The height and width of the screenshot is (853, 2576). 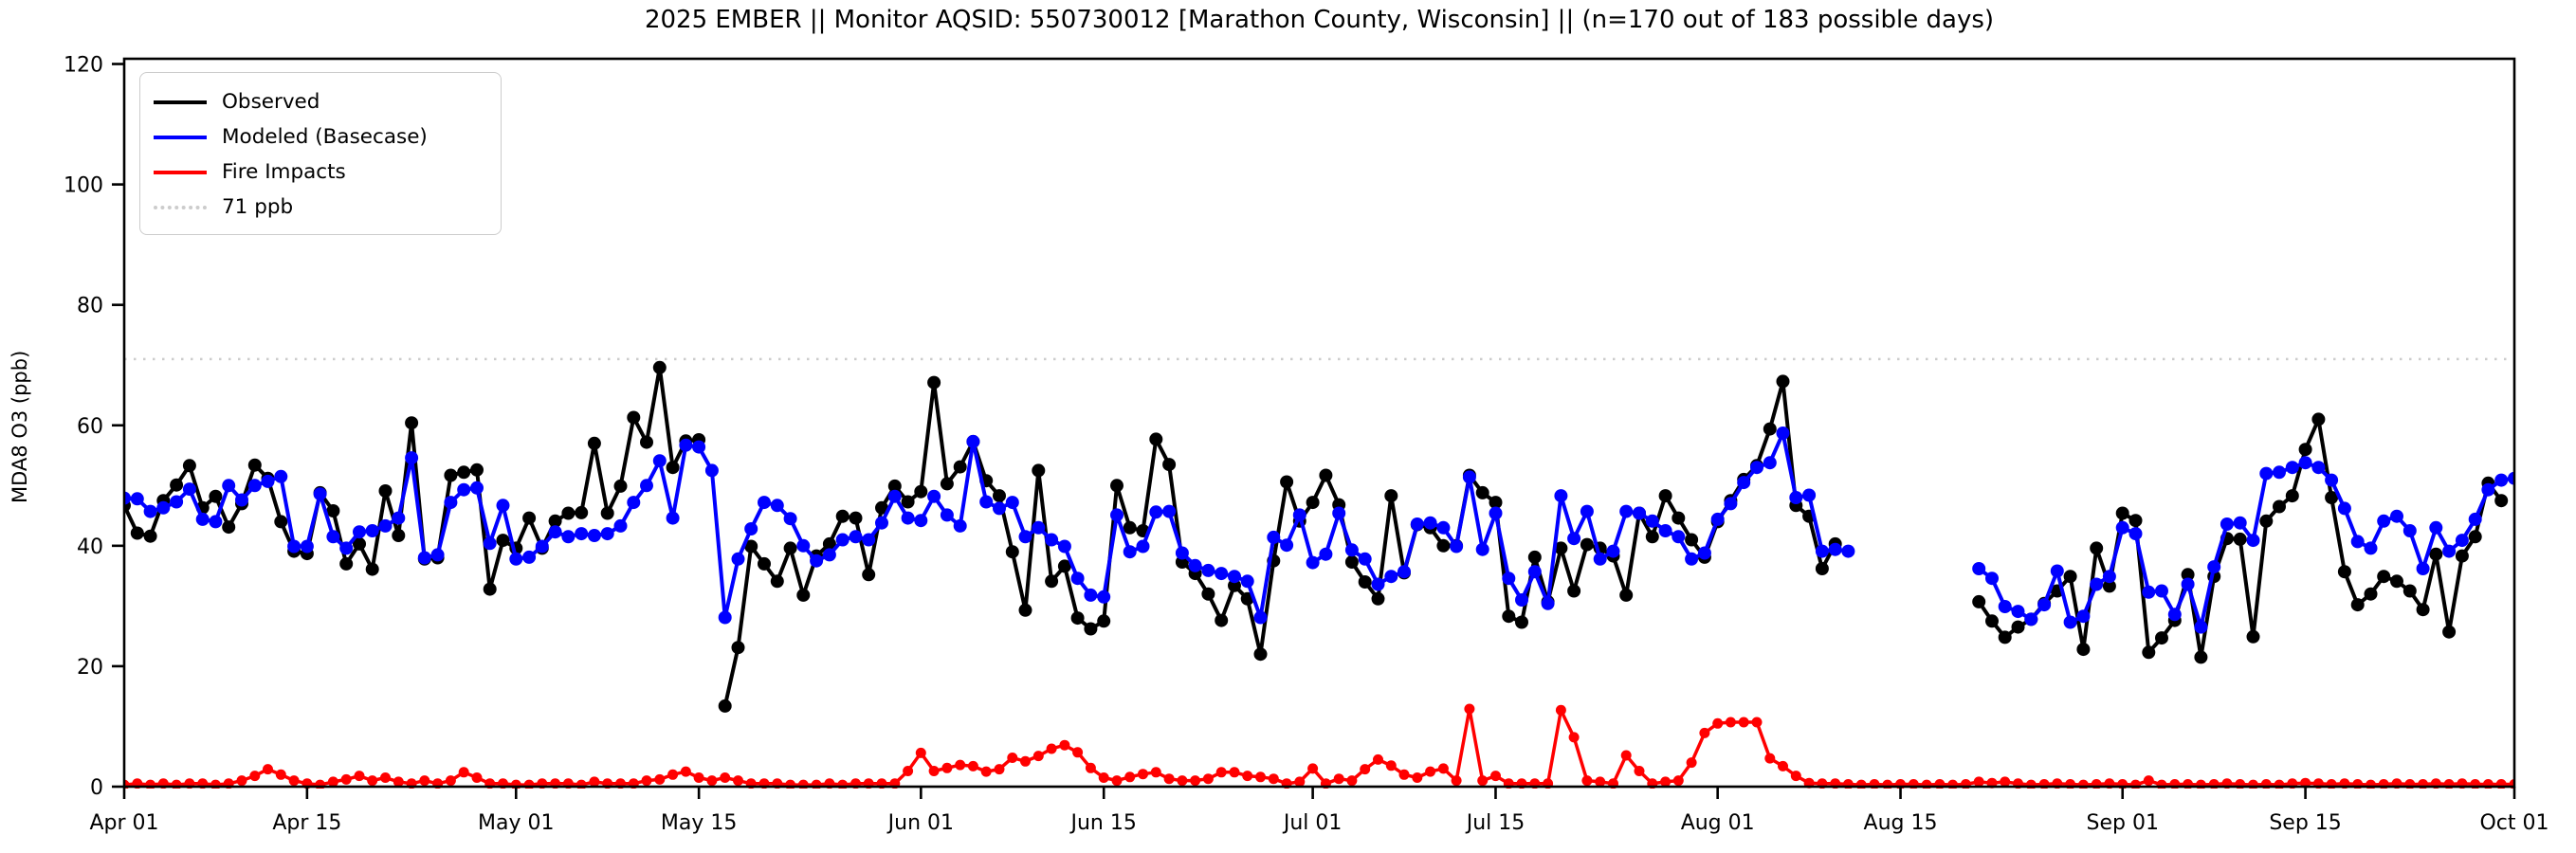 I want to click on series-line, so click(x=1319, y=747).